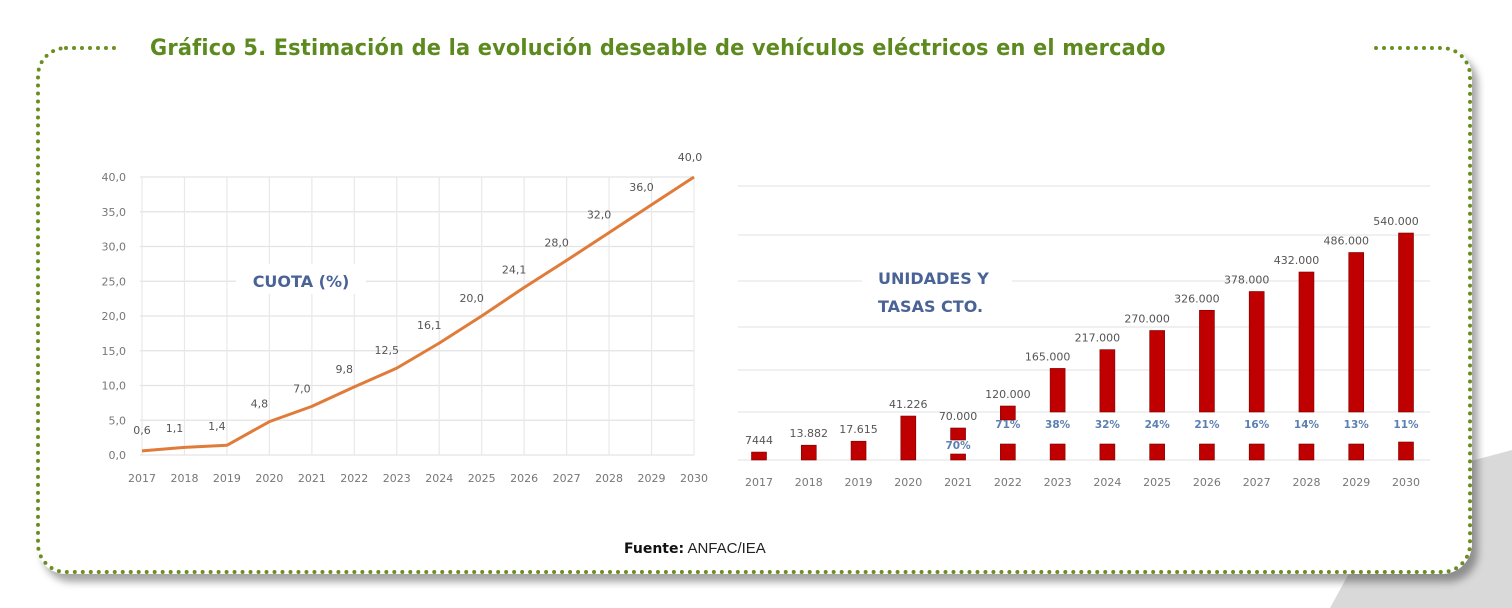 The width and height of the screenshot is (1512, 608). I want to click on x-tick-label: 2022, so click(354, 478).